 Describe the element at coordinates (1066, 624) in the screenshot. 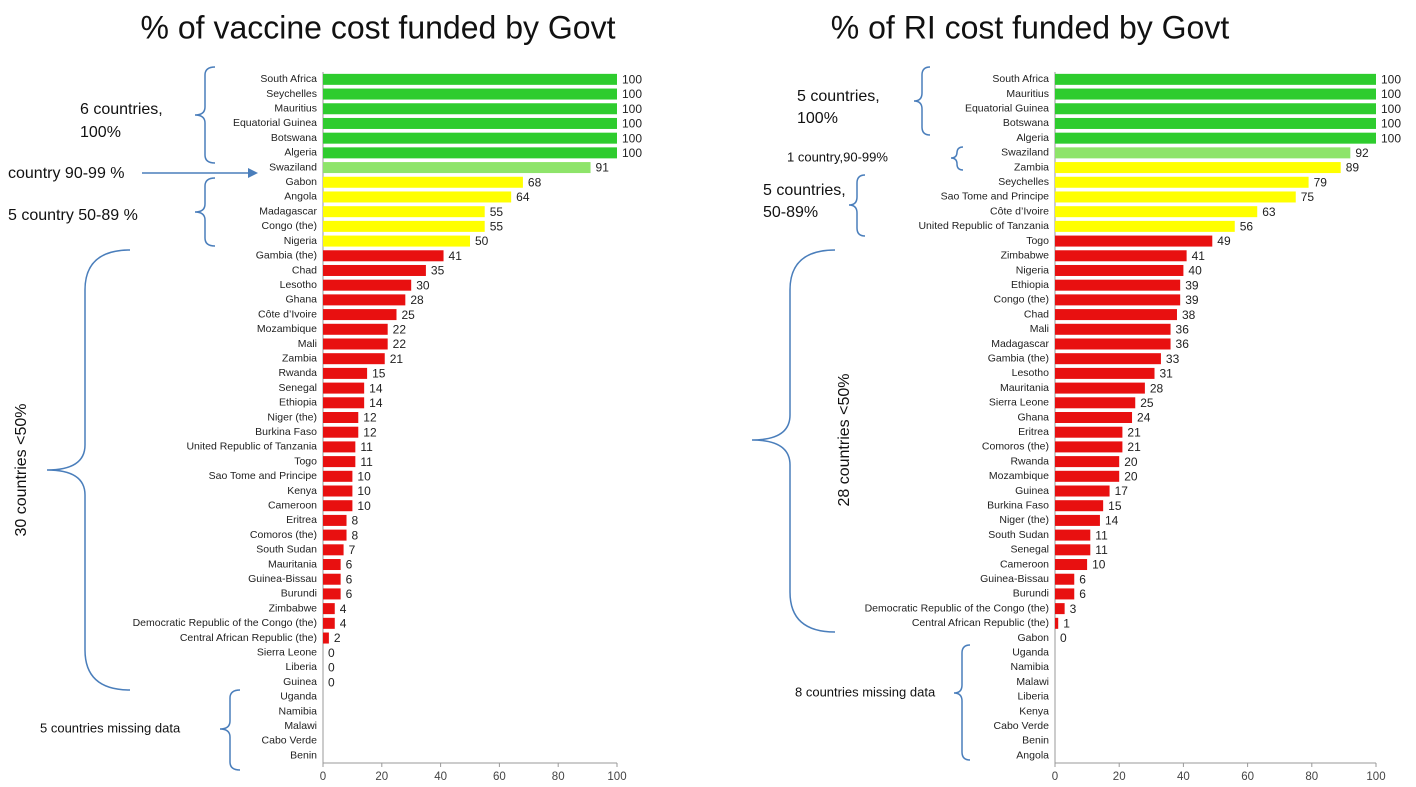

I see `value-label: 1` at that location.